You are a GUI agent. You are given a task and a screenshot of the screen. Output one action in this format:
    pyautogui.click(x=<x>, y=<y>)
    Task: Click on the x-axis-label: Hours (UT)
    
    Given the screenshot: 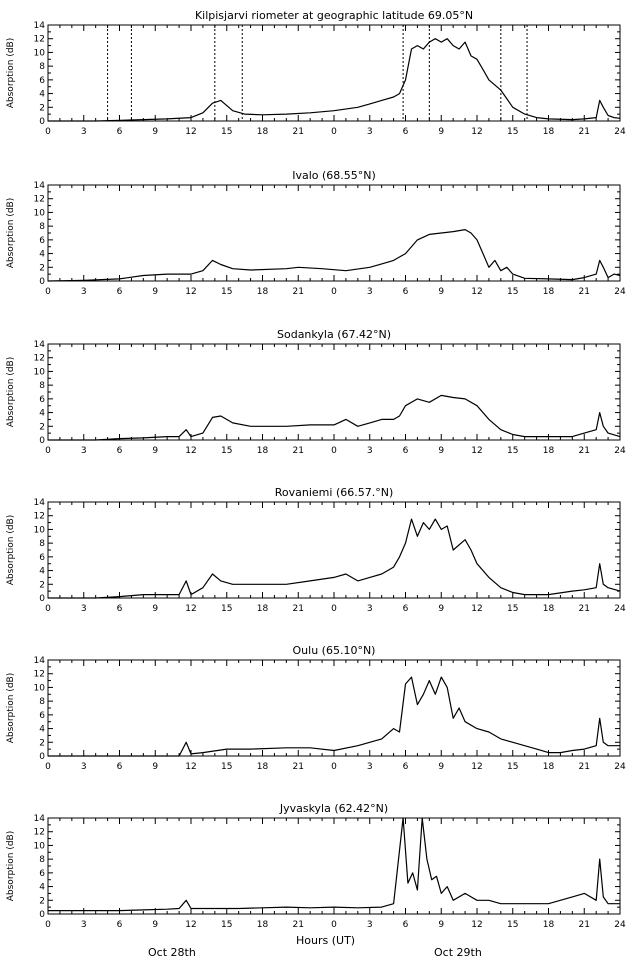 What is the action you would take?
    pyautogui.click(x=326, y=940)
    